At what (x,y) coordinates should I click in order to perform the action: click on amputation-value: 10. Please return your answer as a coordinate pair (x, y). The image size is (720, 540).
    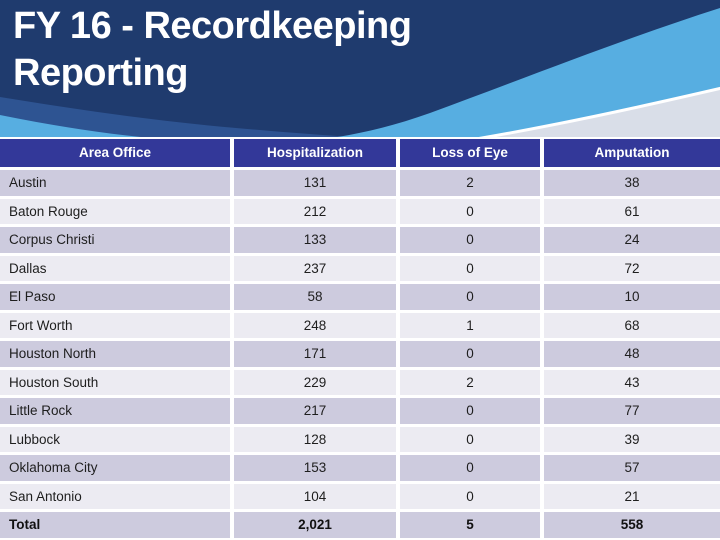
    Looking at the image, I should click on (632, 297).